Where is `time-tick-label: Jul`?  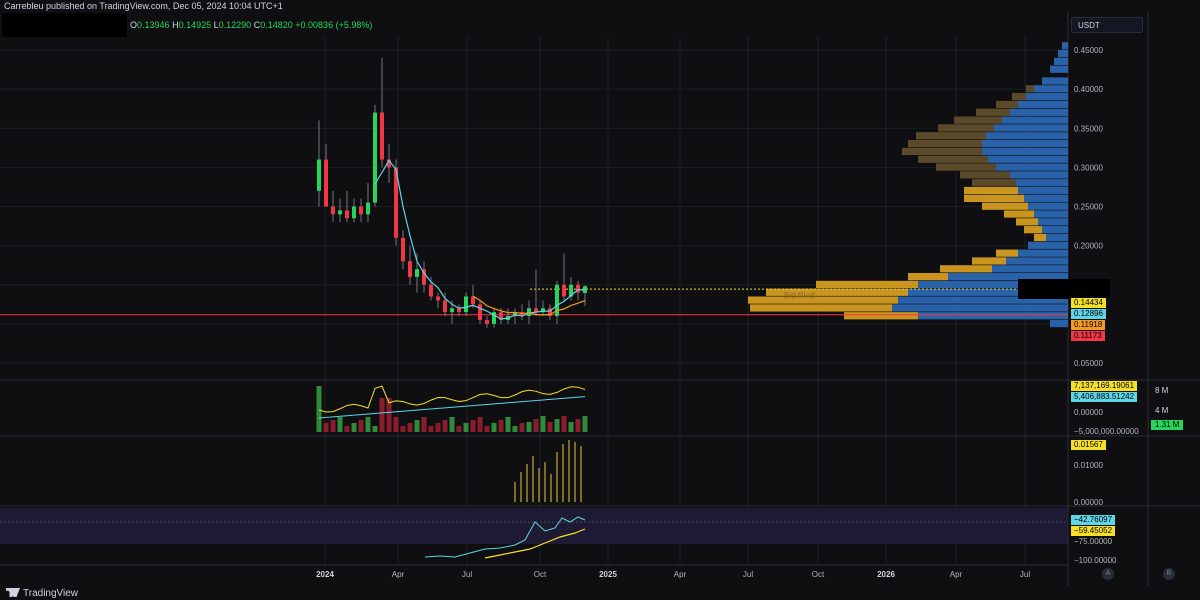 time-tick-label: Jul is located at coordinates (1025, 574).